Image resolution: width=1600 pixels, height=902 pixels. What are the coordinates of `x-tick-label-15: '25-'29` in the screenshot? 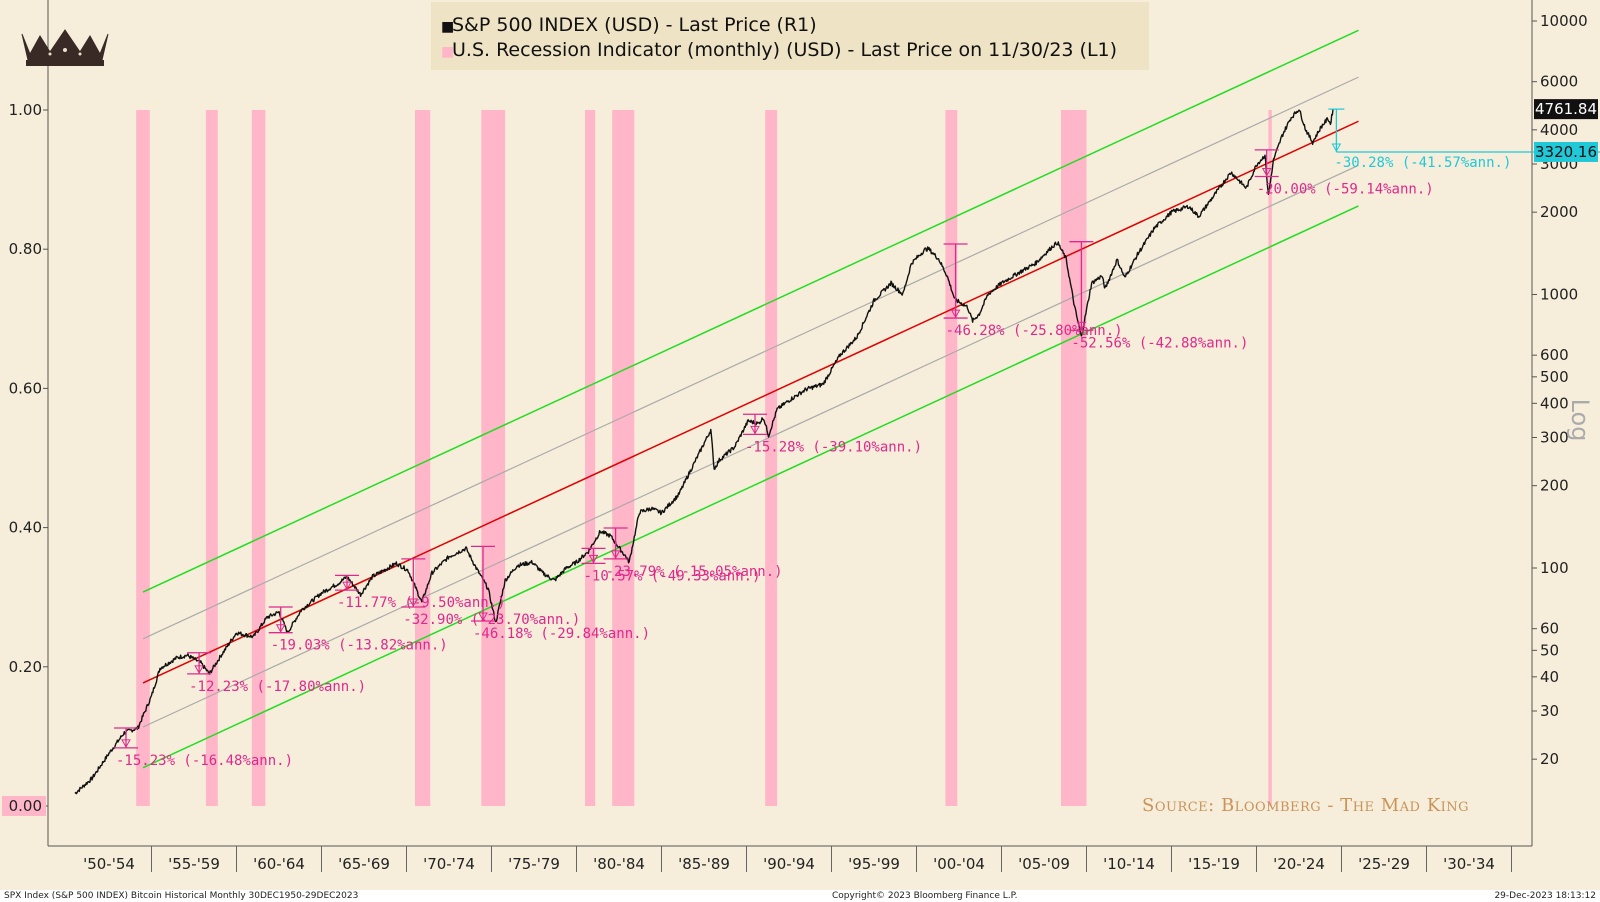 It's located at (1384, 864).